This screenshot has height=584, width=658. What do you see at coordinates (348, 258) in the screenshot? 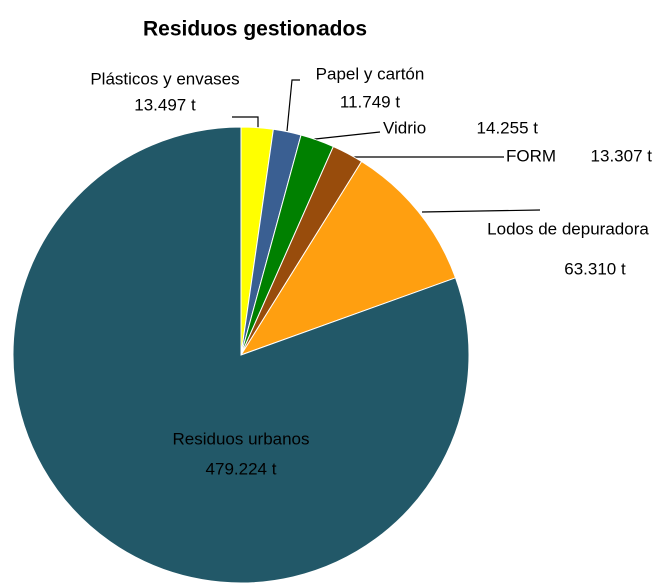
I see `pie-slice` at bounding box center [348, 258].